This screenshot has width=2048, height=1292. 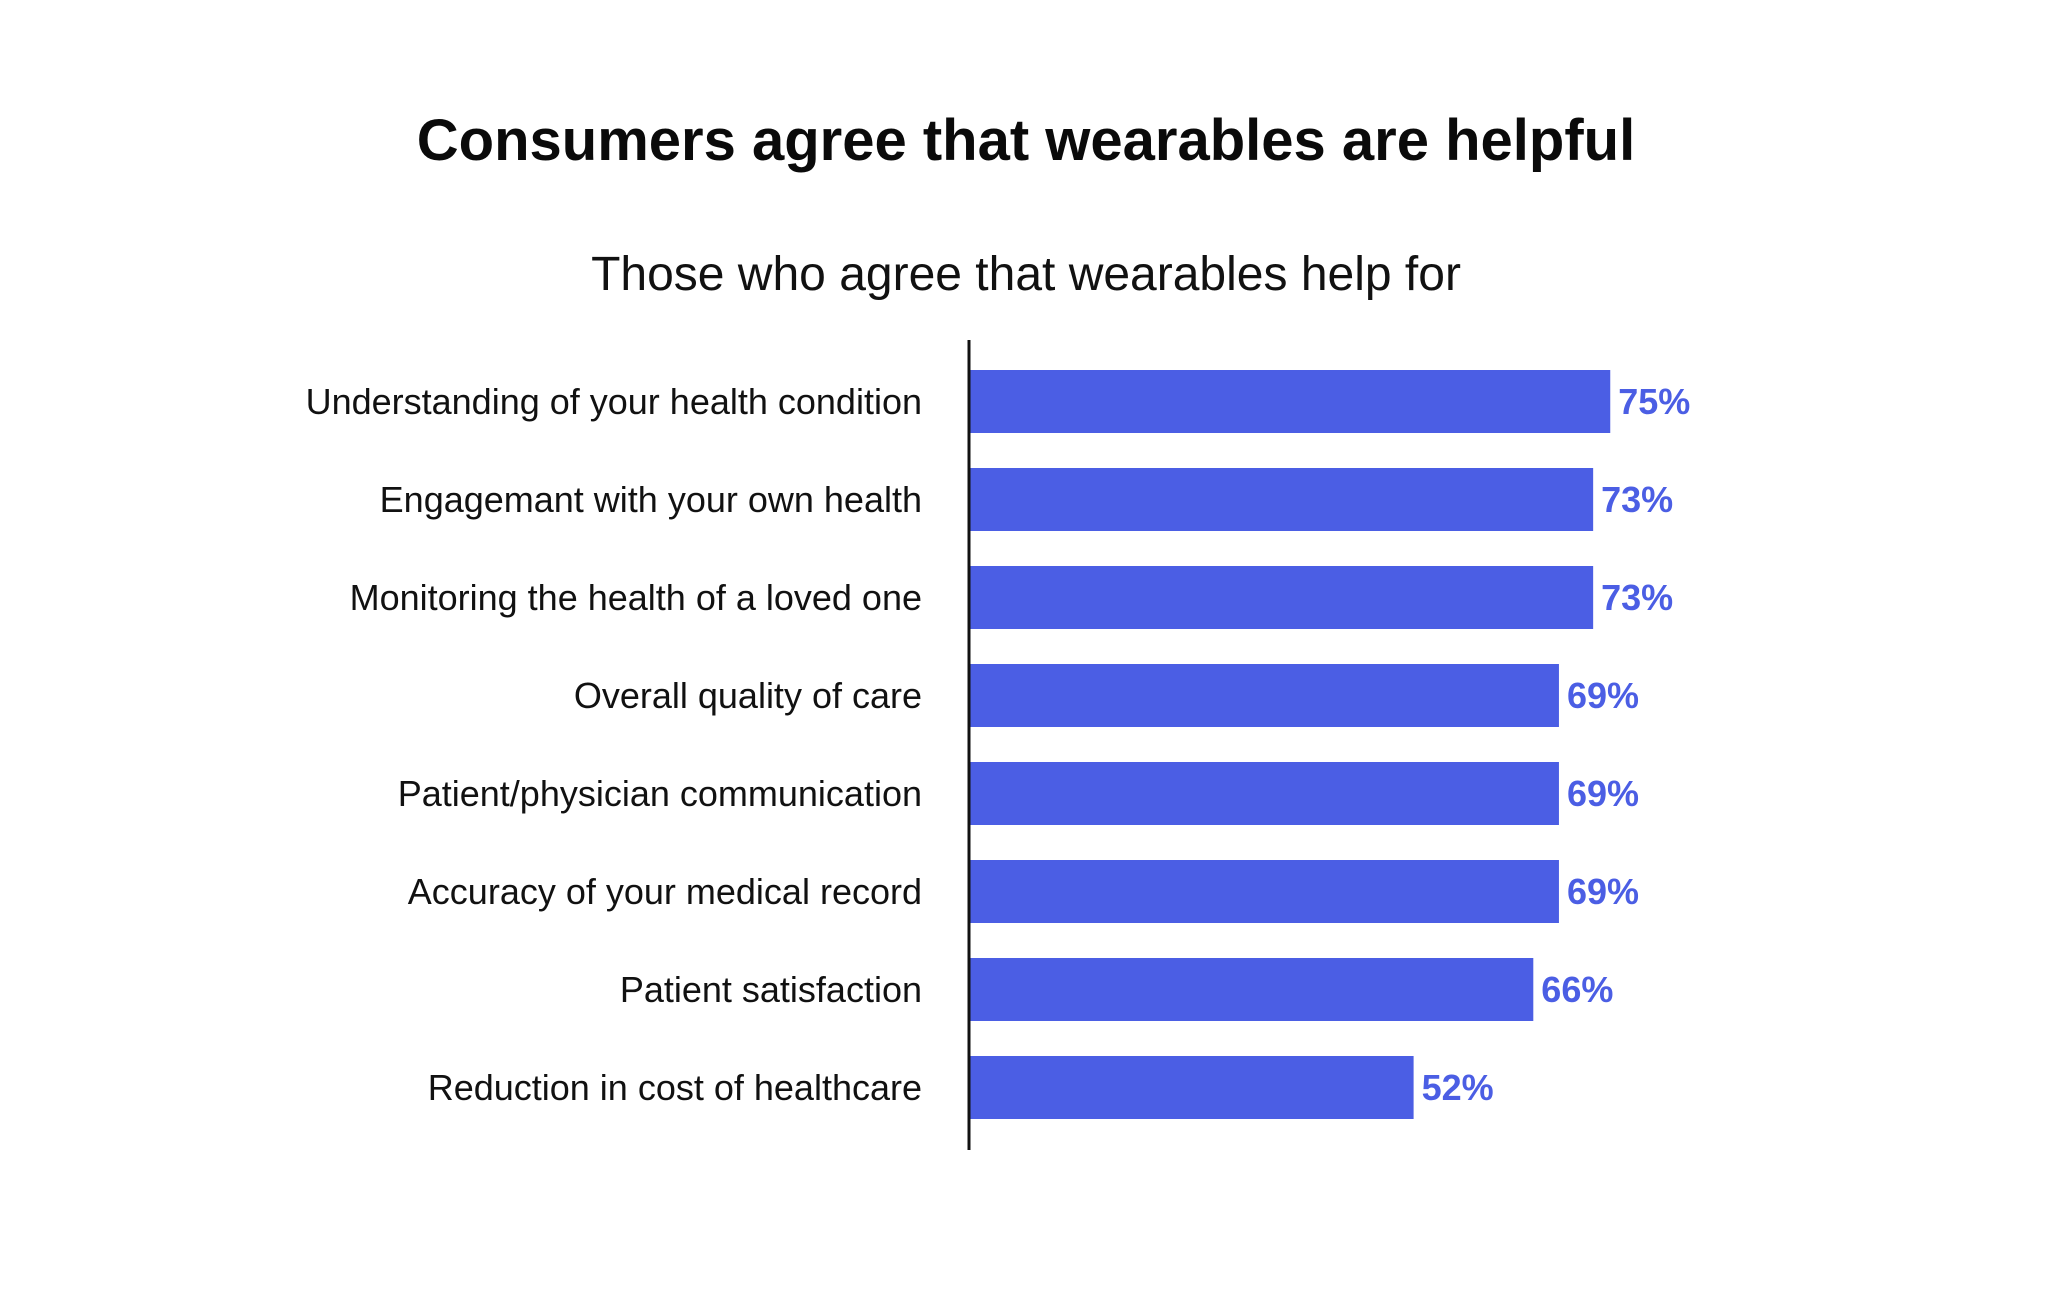 What do you see at coordinates (1654, 401) in the screenshot?
I see `value-label-1: 75%` at bounding box center [1654, 401].